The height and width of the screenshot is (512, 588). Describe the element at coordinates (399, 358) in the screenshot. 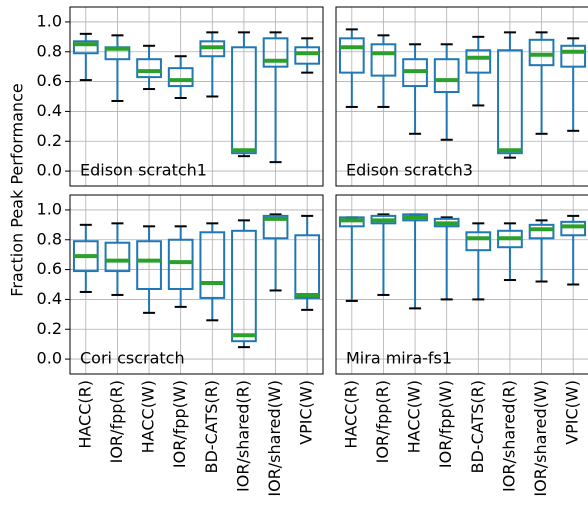

I see `panel-title: Mira mira-fs1` at that location.